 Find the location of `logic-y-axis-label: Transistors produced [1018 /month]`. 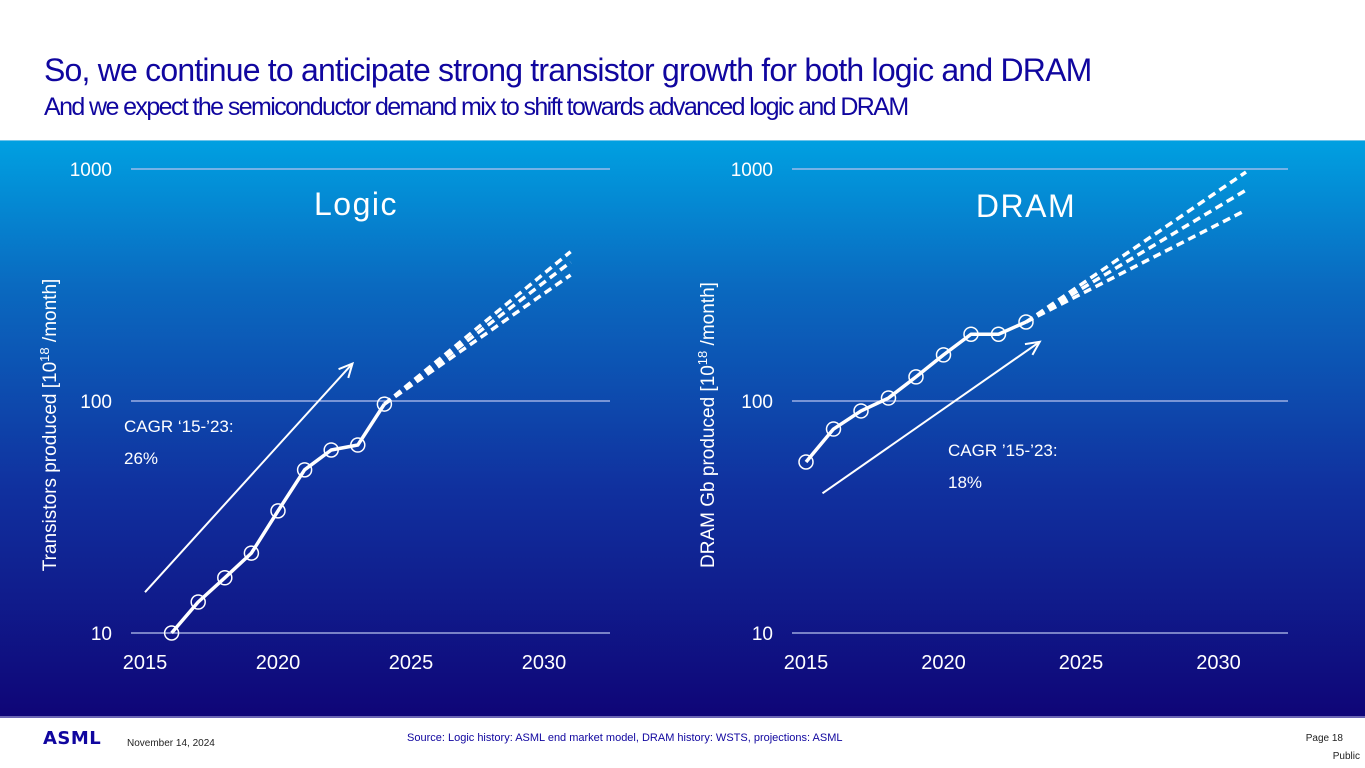

logic-y-axis-label: Transistors produced [1018 /month] is located at coordinates (49, 425).